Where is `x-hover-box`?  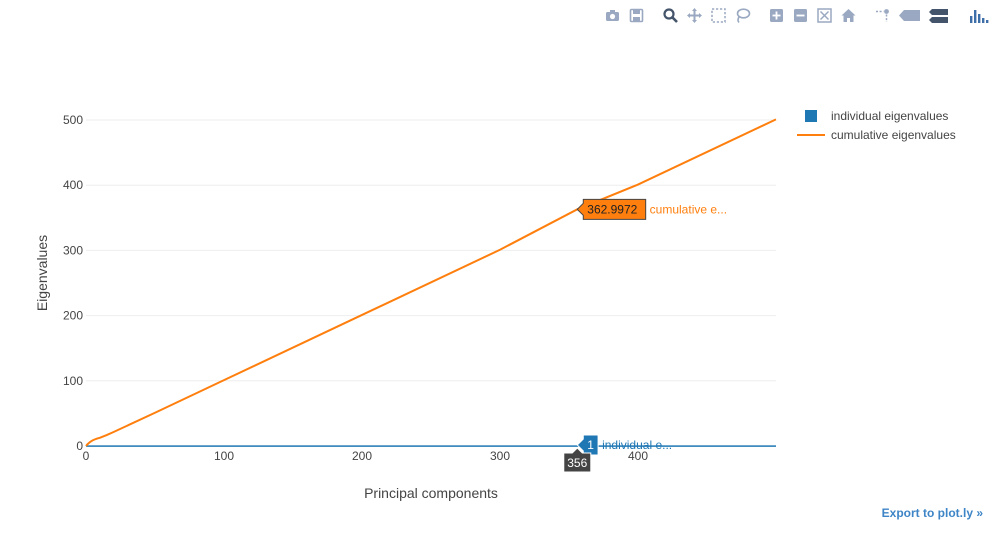 x-hover-box is located at coordinates (577, 460).